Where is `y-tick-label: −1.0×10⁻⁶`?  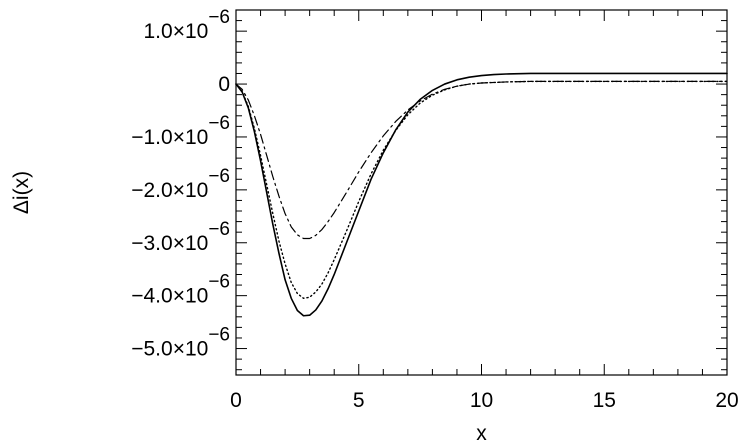 y-tick-label: −1.0×10⁻⁶ is located at coordinates (180, 131).